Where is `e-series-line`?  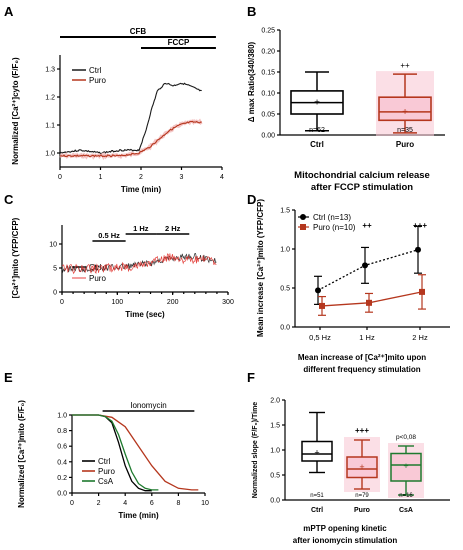 e-series-line is located at coordinates (115, 452).